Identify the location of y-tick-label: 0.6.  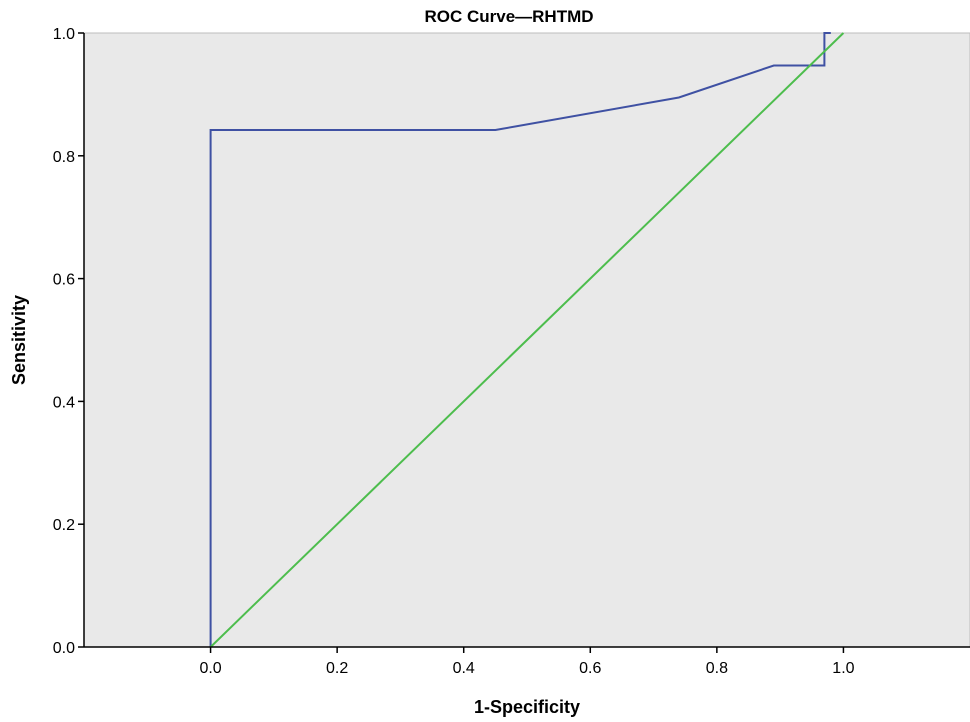
(64, 280).